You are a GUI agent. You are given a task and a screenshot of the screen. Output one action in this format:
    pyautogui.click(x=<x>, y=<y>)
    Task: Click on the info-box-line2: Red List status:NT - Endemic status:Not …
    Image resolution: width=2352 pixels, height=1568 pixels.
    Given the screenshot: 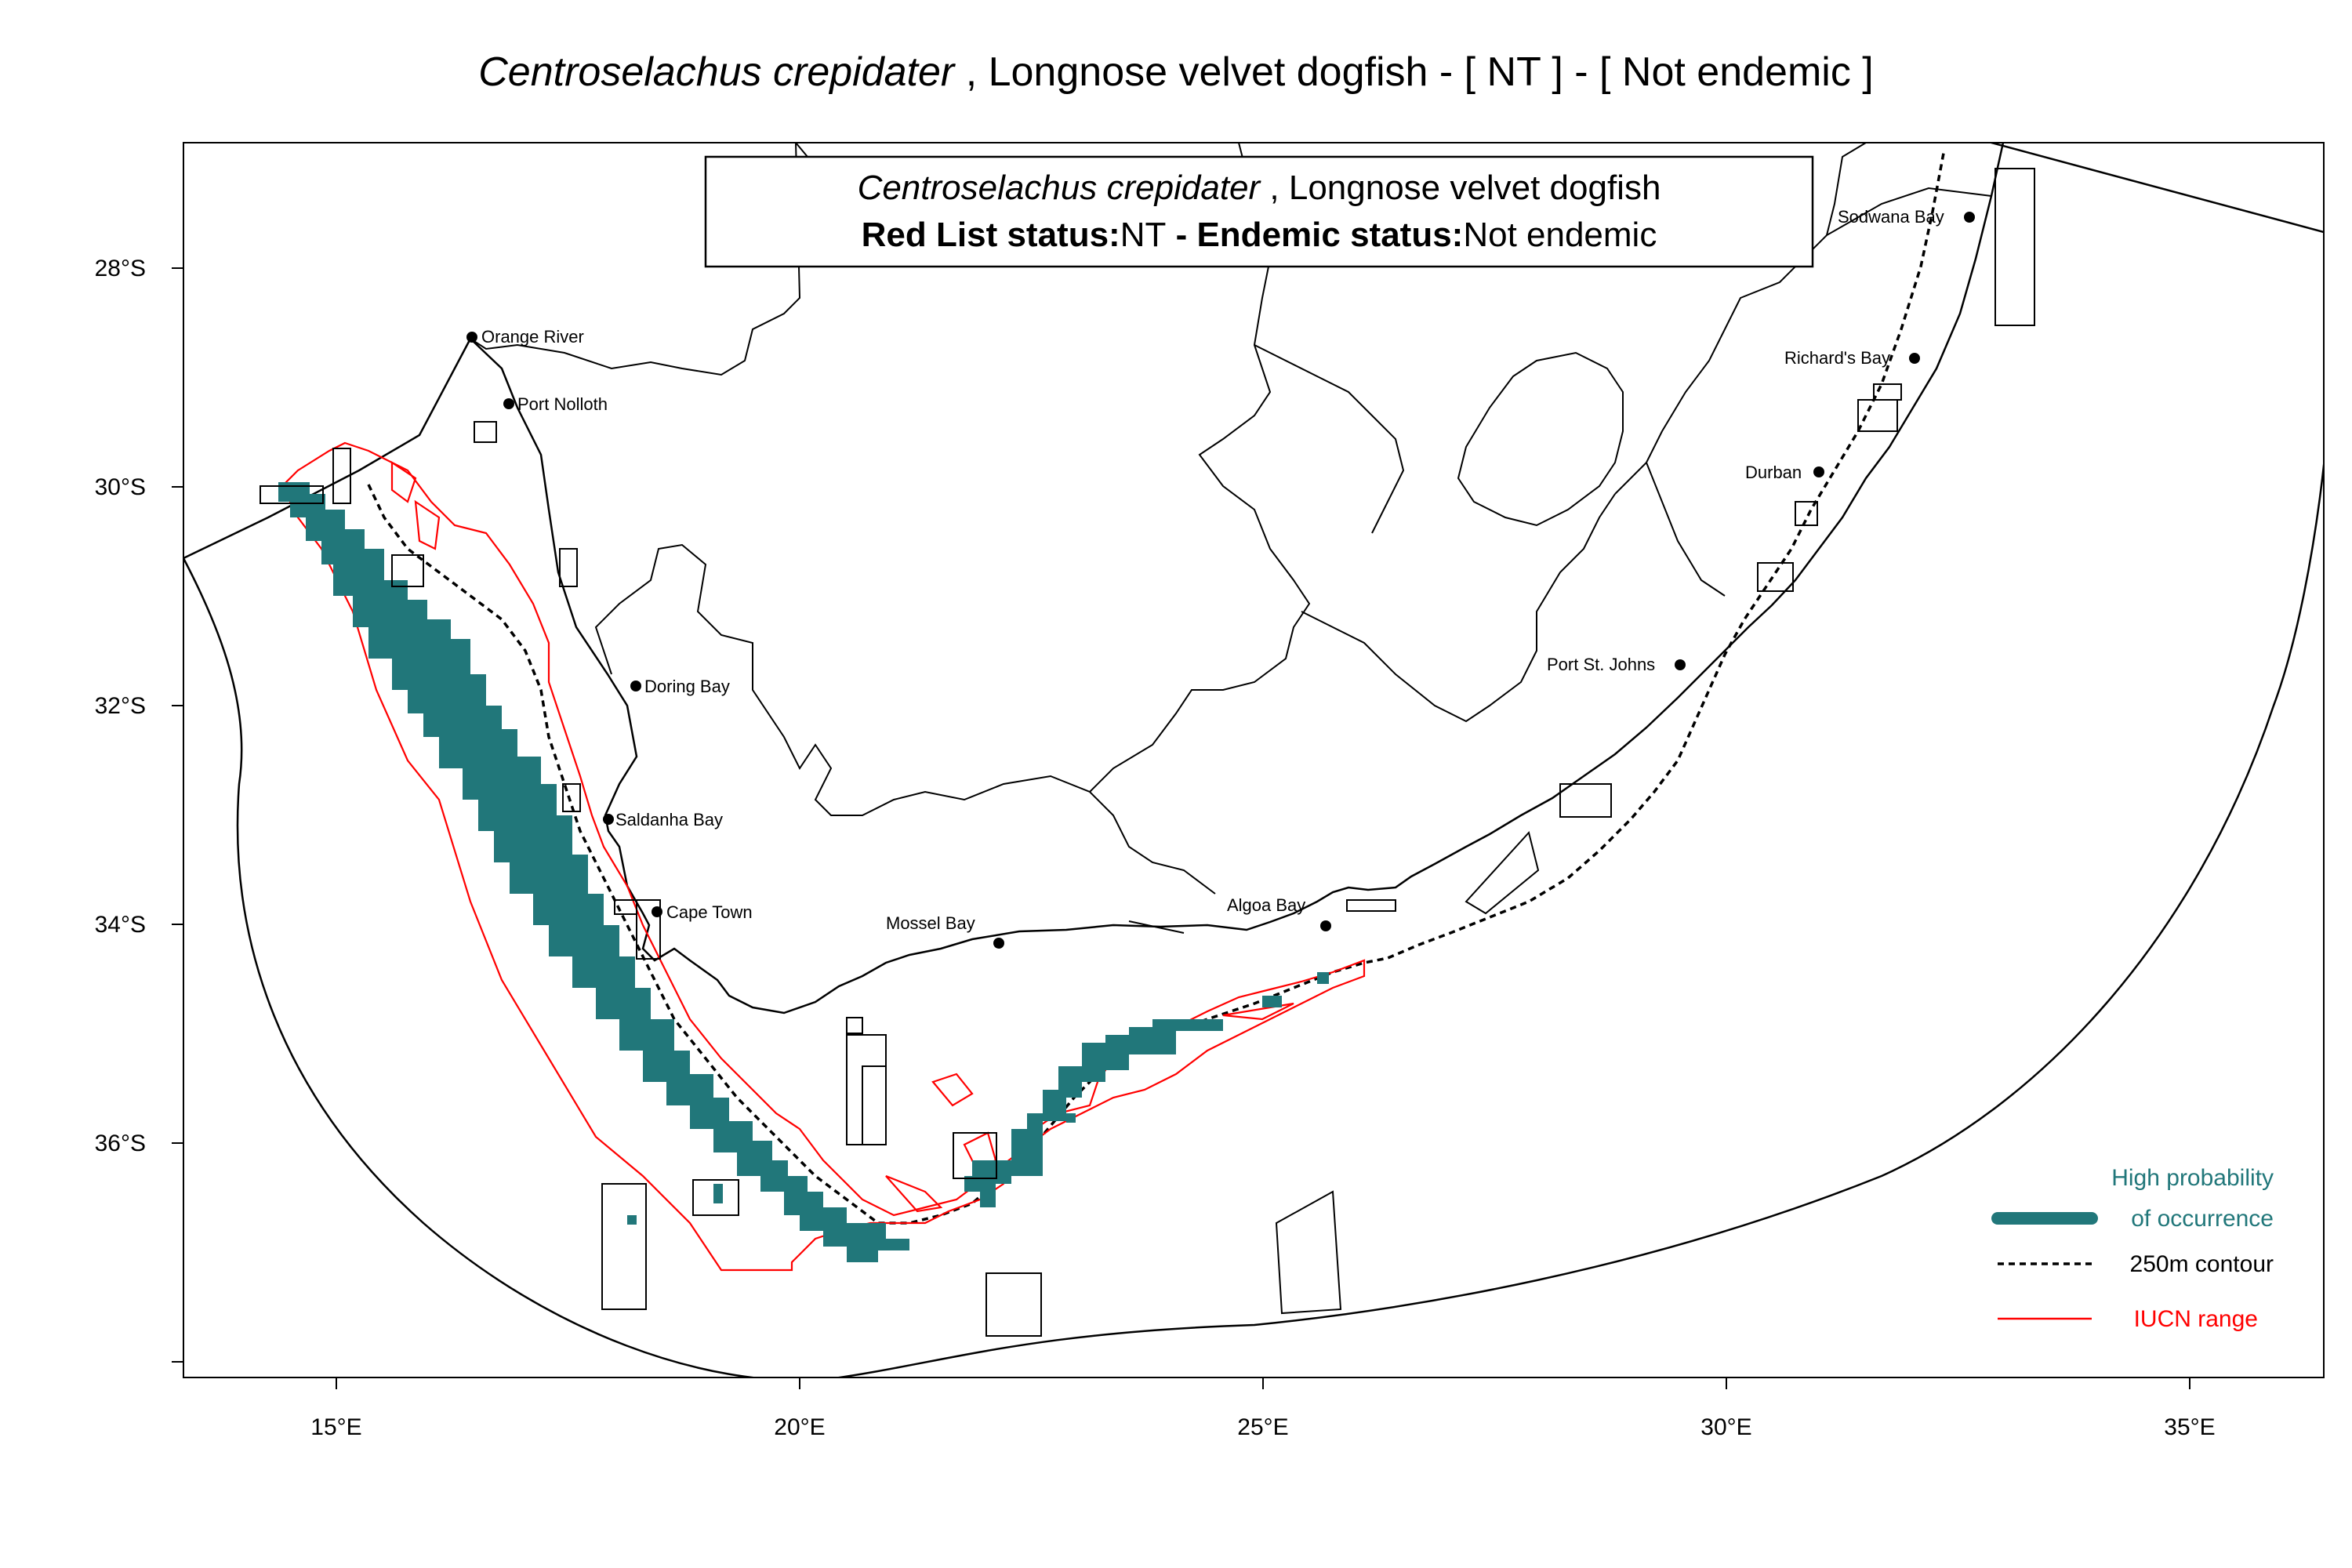 What is the action you would take?
    pyautogui.click(x=1259, y=235)
    